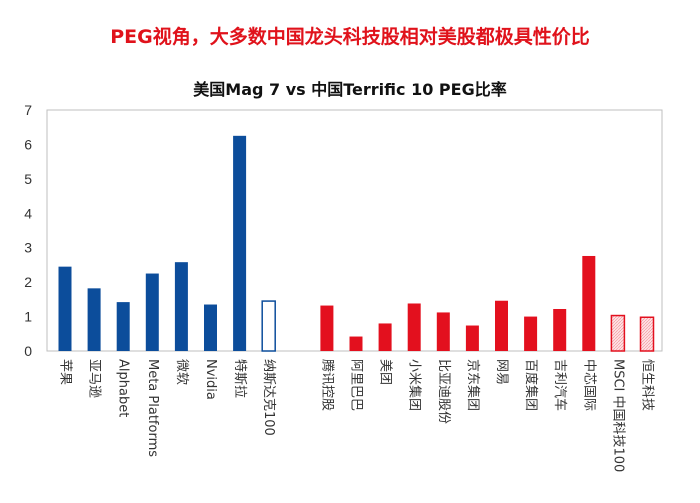 The width and height of the screenshot is (700, 503). Describe the element at coordinates (28, 213) in the screenshot. I see `y-tick-label: 4` at that location.